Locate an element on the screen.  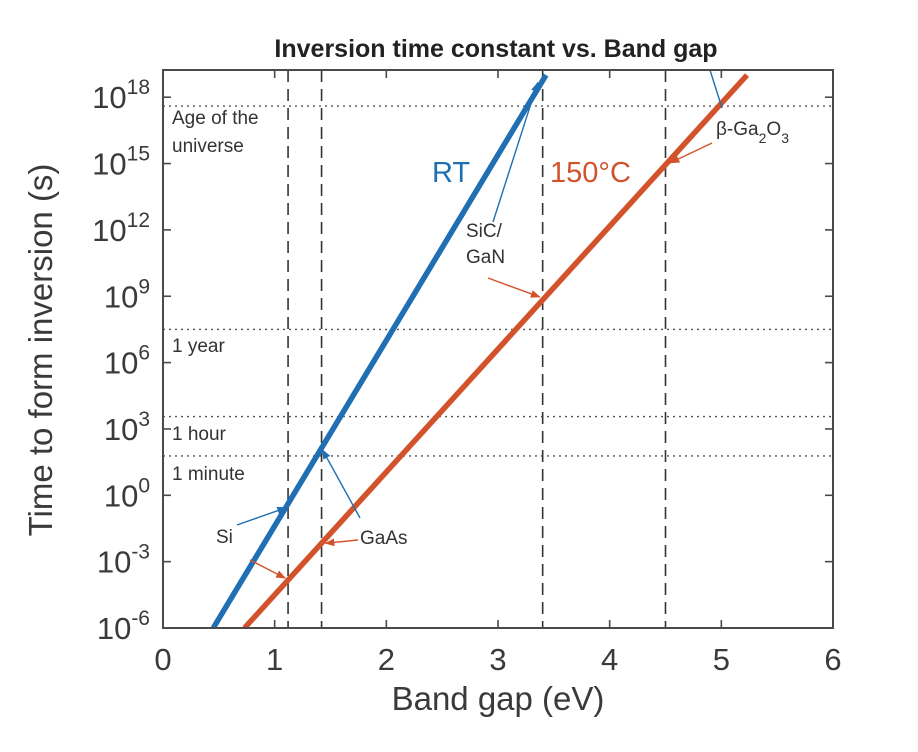
material-label-sic-gan: SiC/ is located at coordinates (484, 231).